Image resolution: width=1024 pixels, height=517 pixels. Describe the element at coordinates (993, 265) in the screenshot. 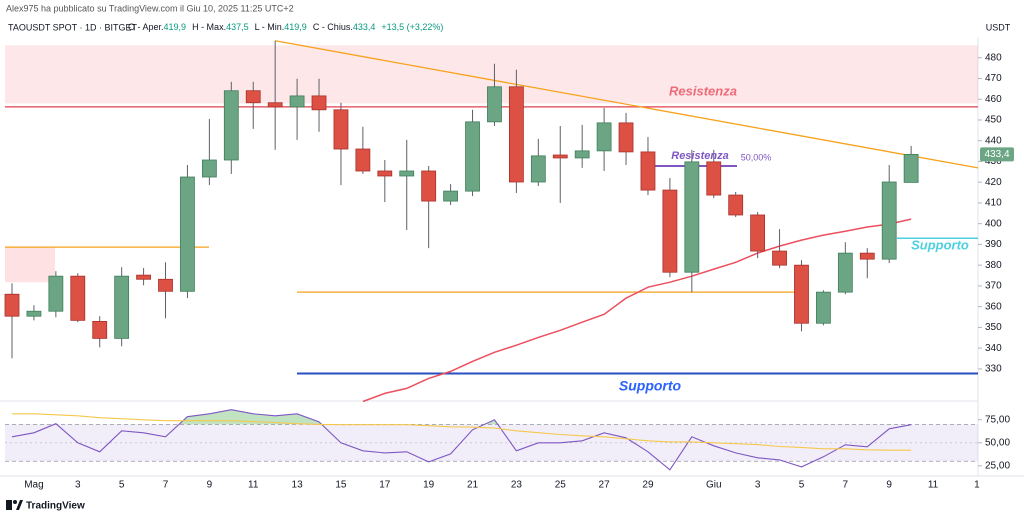

I see `y-tick-label: 380` at that location.